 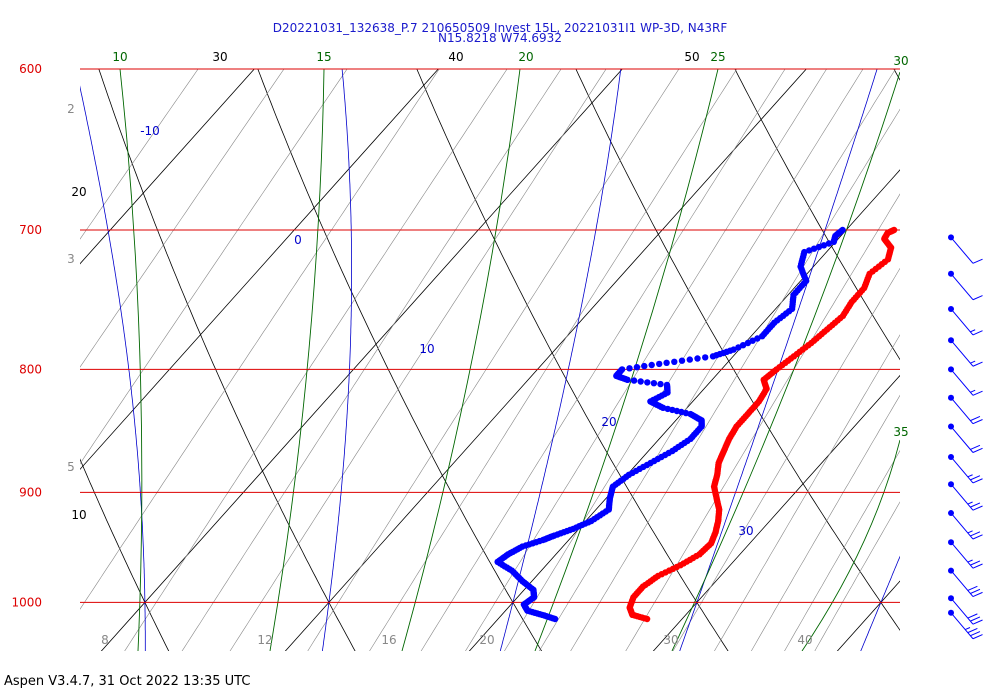 What do you see at coordinates (264, 640) in the screenshot?
I see `mixing-ratio-tick-label: 12` at bounding box center [264, 640].